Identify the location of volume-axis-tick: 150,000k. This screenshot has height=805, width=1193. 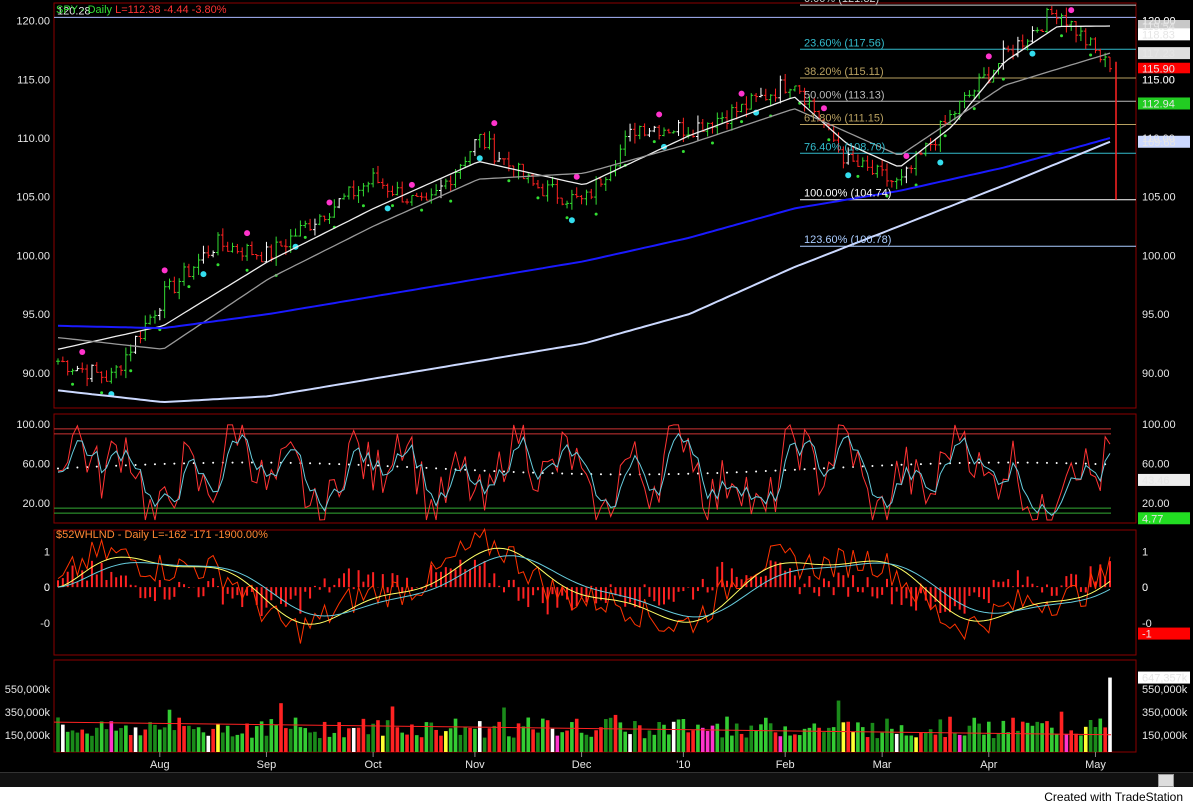
(28, 736).